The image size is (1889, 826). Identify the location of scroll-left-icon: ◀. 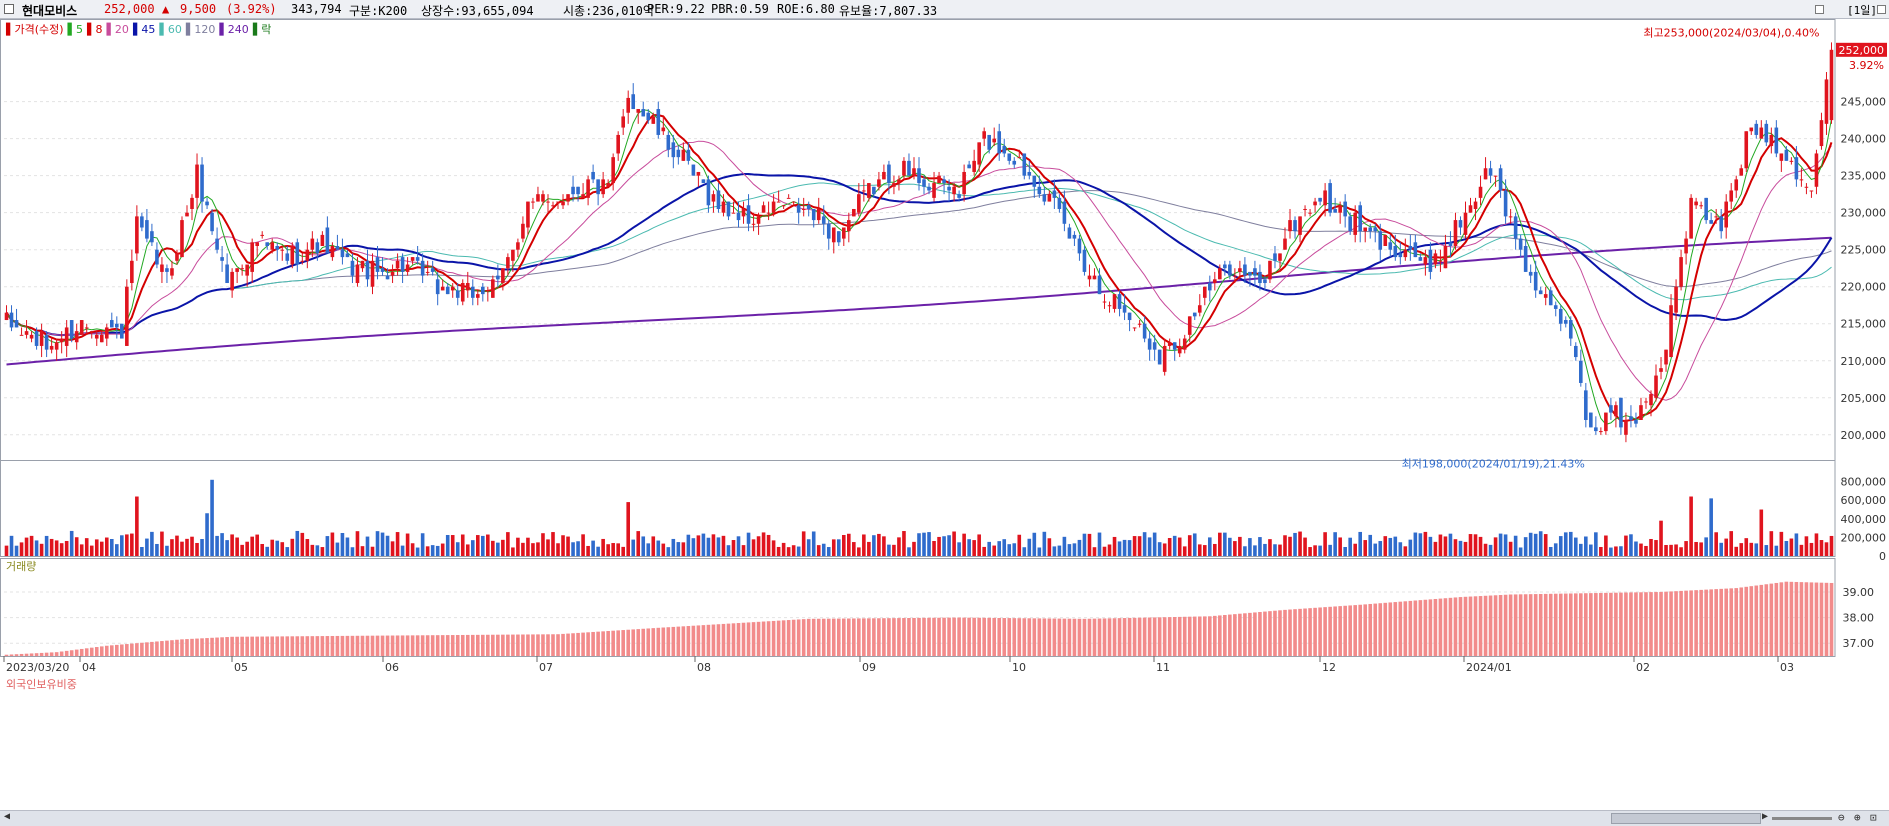
(7, 816).